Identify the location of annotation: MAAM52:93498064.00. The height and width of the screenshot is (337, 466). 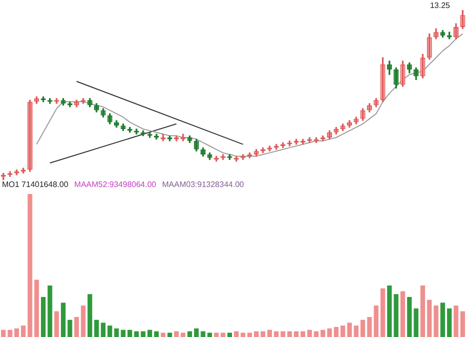
(115, 184).